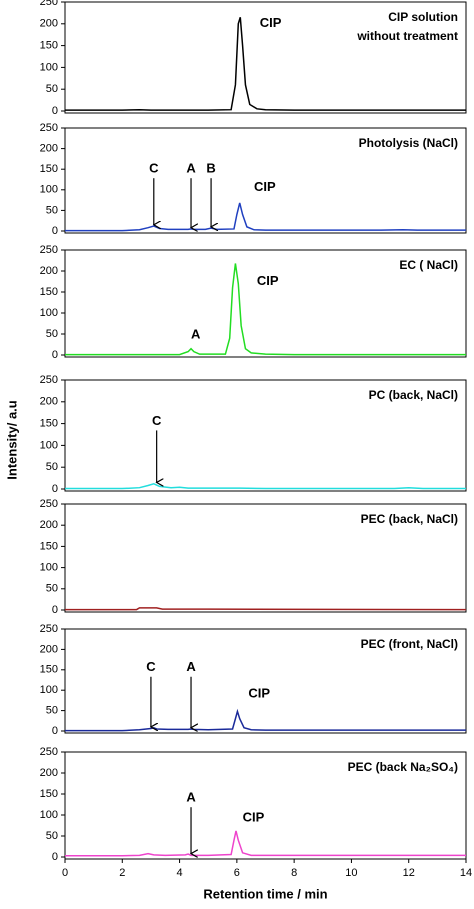 This screenshot has width=474, height=909. What do you see at coordinates (408, 143) in the screenshot?
I see `panel-title: Photolysis (NaCl)` at bounding box center [408, 143].